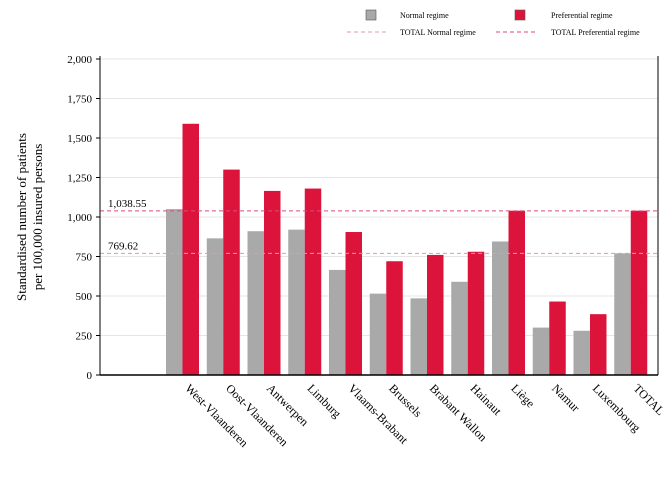 The image size is (672, 485). Describe the element at coordinates (79, 100) in the screenshot. I see `y-tick-label: 1,750` at that location.